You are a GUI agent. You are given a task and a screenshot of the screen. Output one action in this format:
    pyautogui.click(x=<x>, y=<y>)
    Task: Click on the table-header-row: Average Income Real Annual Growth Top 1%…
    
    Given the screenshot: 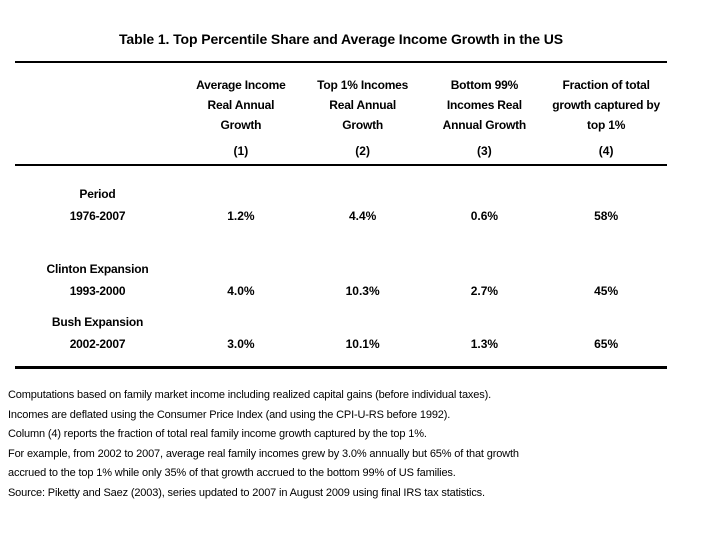 What is the action you would take?
    pyautogui.click(x=341, y=105)
    